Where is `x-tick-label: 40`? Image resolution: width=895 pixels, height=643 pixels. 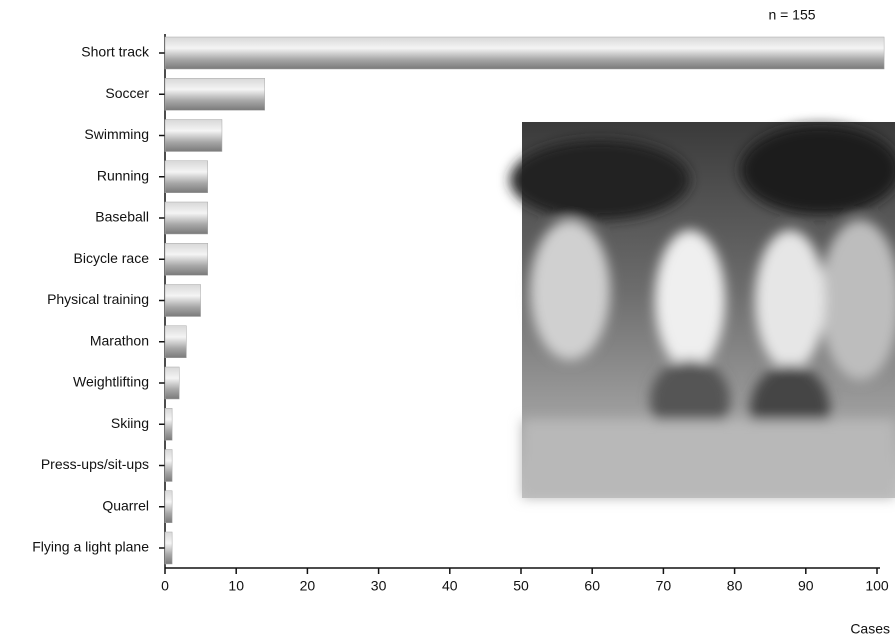
x-tick-label: 40 is located at coordinates (450, 586).